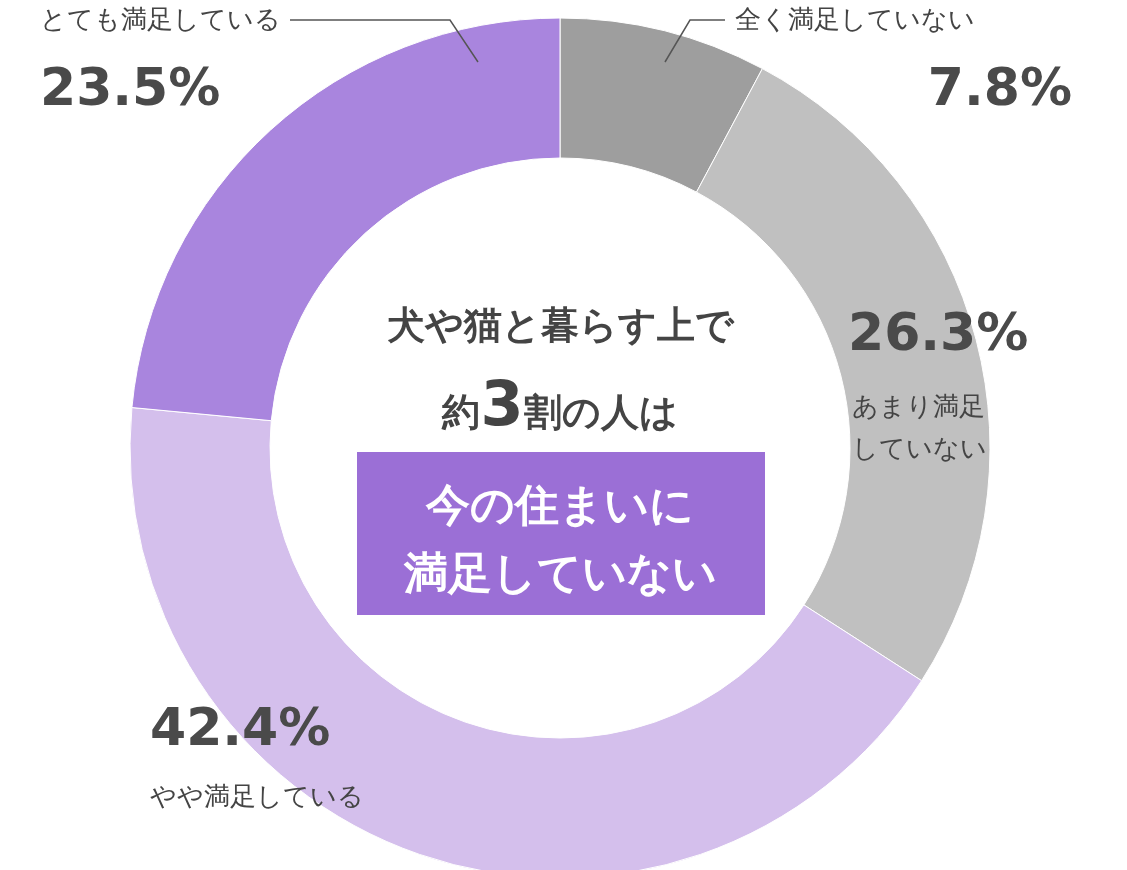 The width and height of the screenshot is (1127, 870). I want to click on text: 今の住まいに, so click(559, 504).